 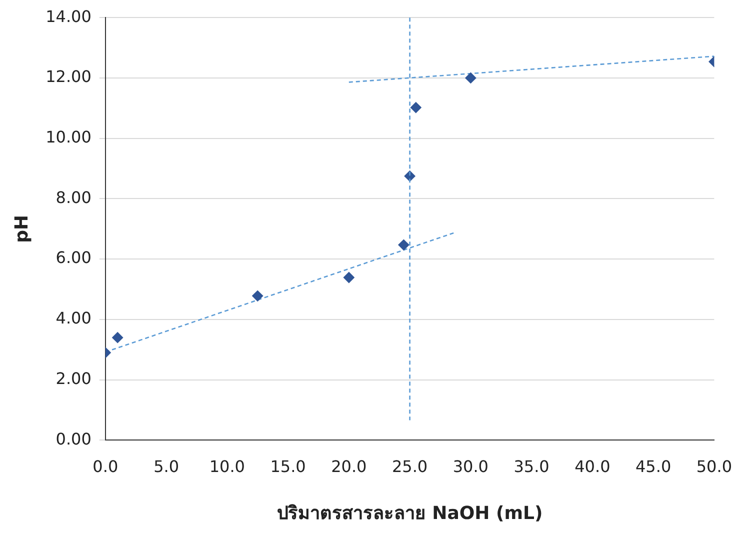 I want to click on y-tick-label: 0.00, so click(x=74, y=438).